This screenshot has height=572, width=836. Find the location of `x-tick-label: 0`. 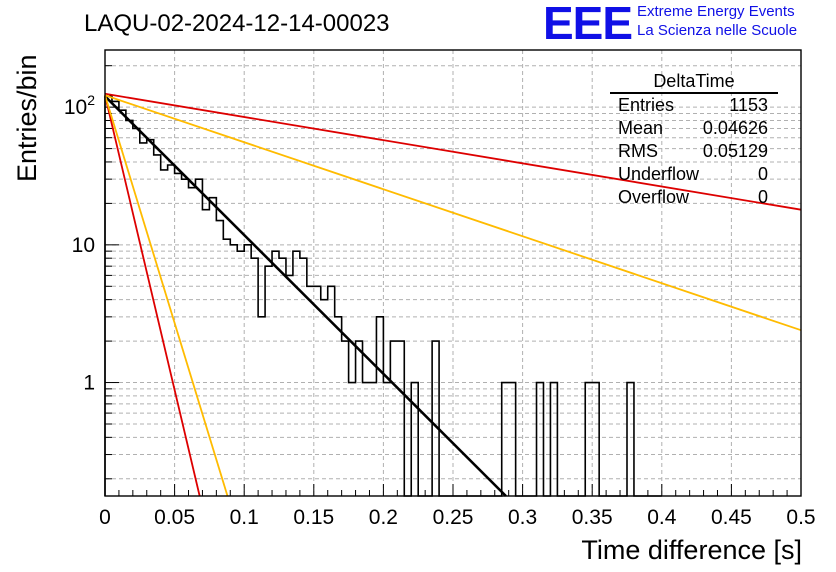

x-tick-label: 0 is located at coordinates (105, 517).